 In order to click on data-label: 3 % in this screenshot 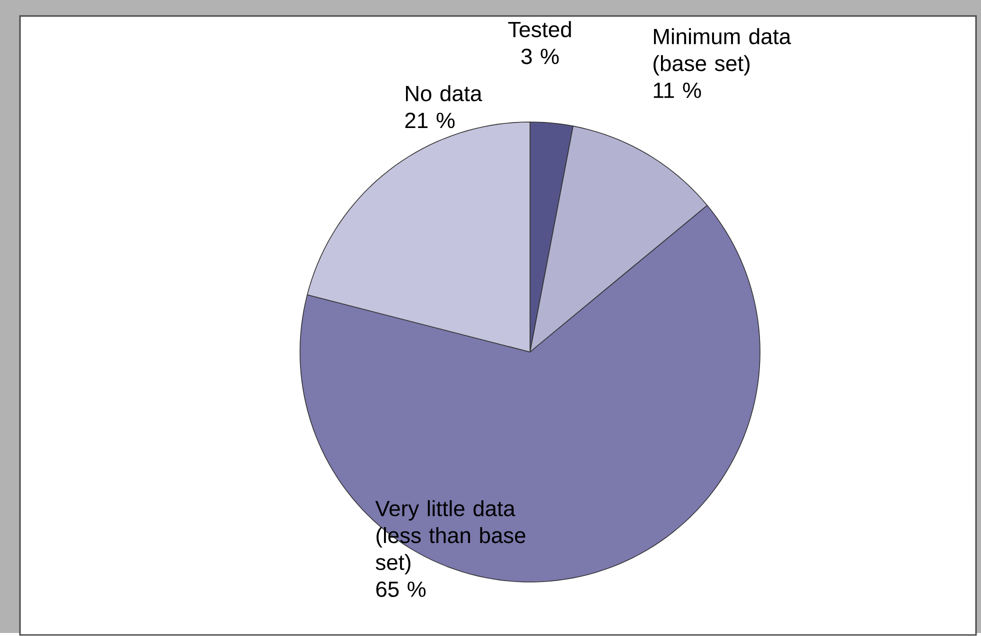, I will do `click(540, 56)`.